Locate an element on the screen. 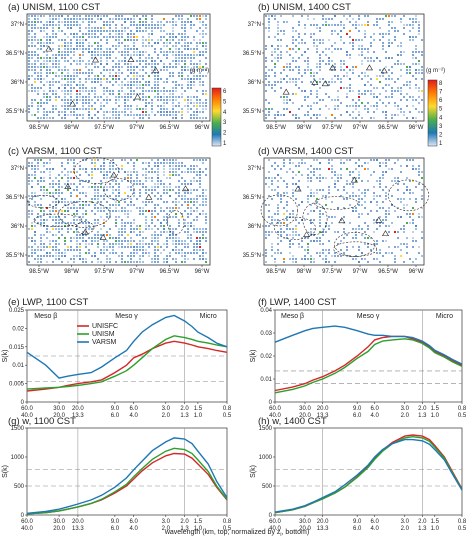 The width and height of the screenshot is (474, 539). x-tick-label-bottom: 20.0 is located at coordinates (305, 416).